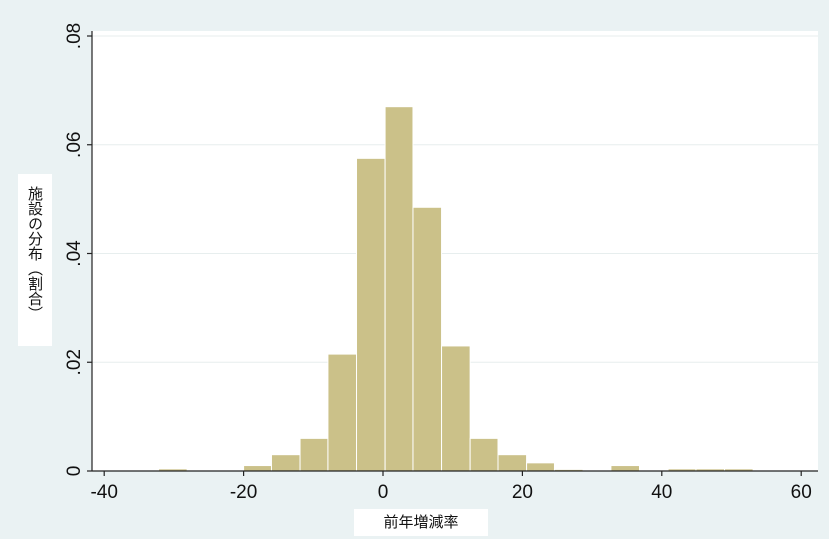 The width and height of the screenshot is (829, 539). I want to click on x-tick-label: 20, so click(522, 492).